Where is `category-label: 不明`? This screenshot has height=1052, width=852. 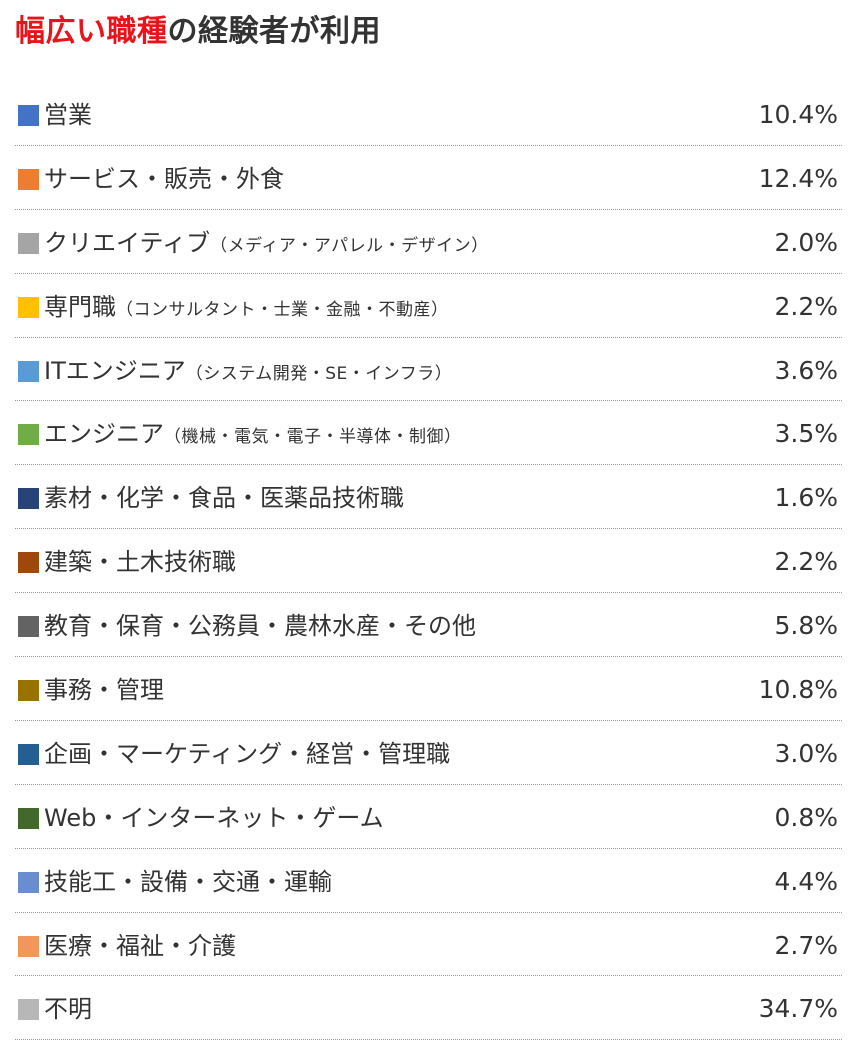 category-label: 不明 is located at coordinates (68, 1007).